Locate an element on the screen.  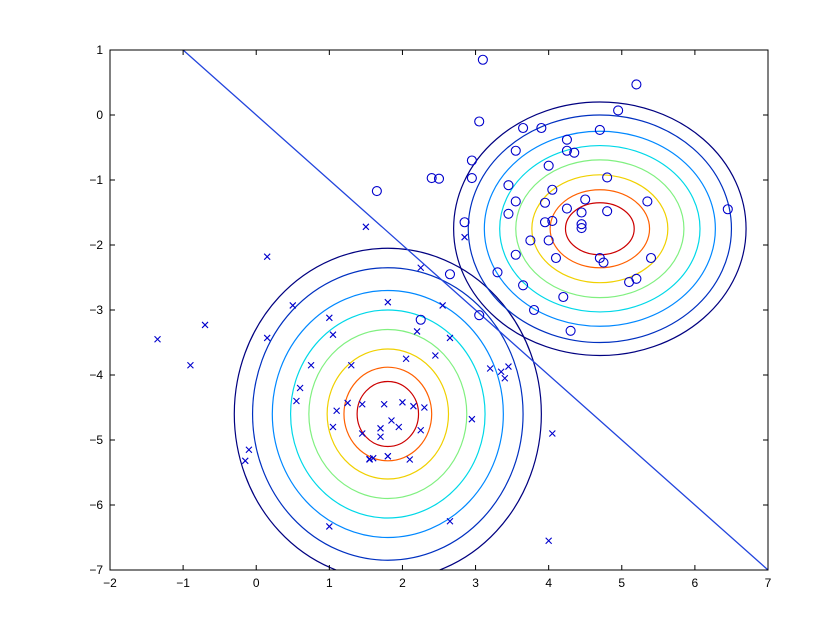
y-tick-label: −1 is located at coordinates (96, 180).